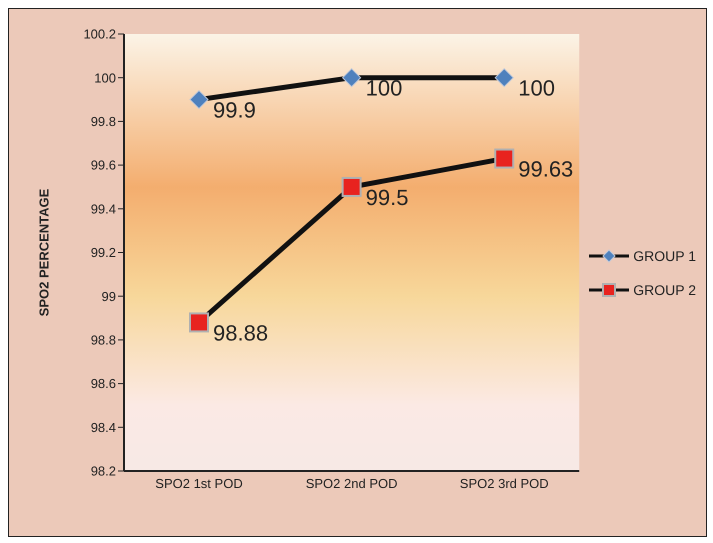 The height and width of the screenshot is (543, 713). I want to click on y-tick-label: 98.2, so click(103, 471).